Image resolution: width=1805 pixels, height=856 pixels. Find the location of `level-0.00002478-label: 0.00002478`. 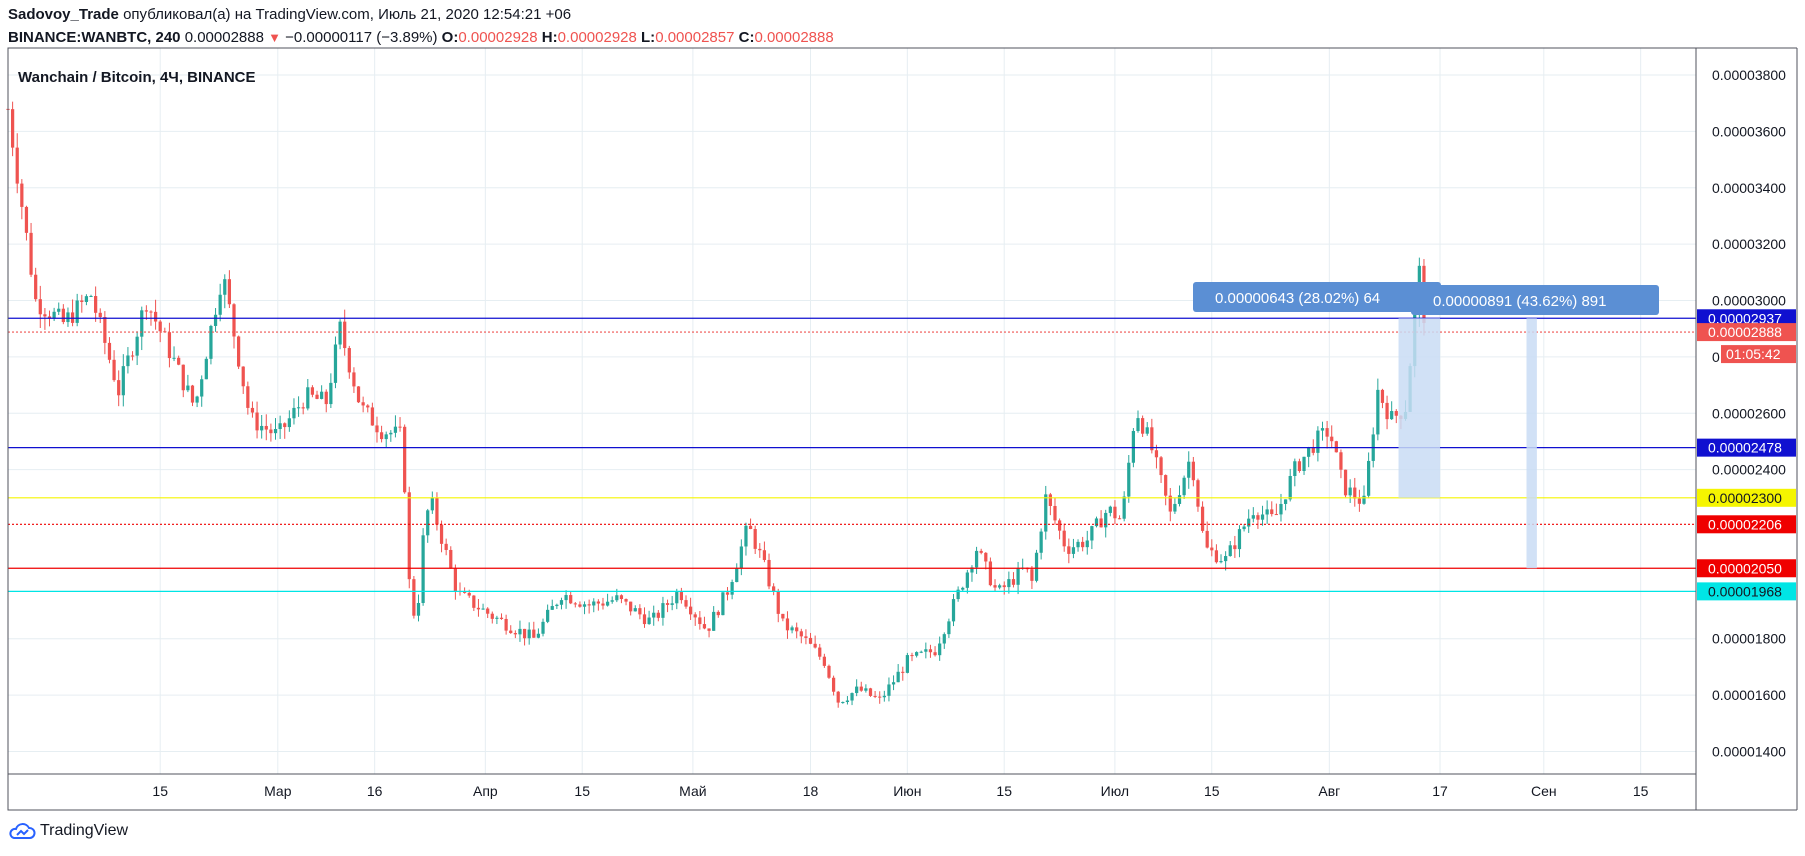

level-0.00002478-label: 0.00002478 is located at coordinates (1745, 448).